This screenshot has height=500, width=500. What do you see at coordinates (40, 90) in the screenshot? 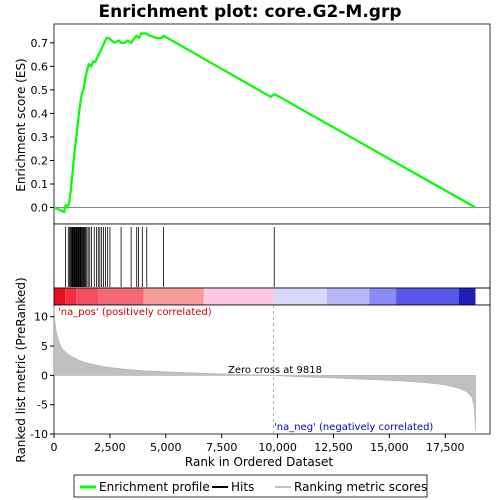
I see `es-y-tick-label: 0.5` at bounding box center [40, 90].